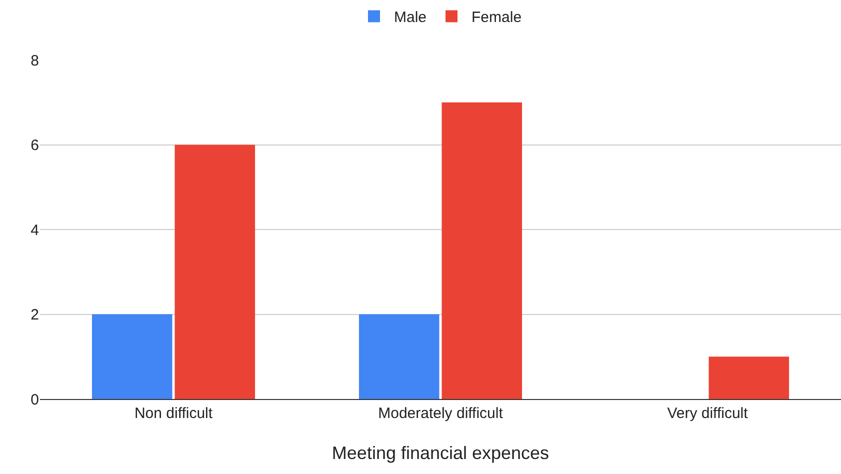 This screenshot has height=474, width=841. What do you see at coordinates (410, 17) in the screenshot?
I see `legend-label: Male` at bounding box center [410, 17].